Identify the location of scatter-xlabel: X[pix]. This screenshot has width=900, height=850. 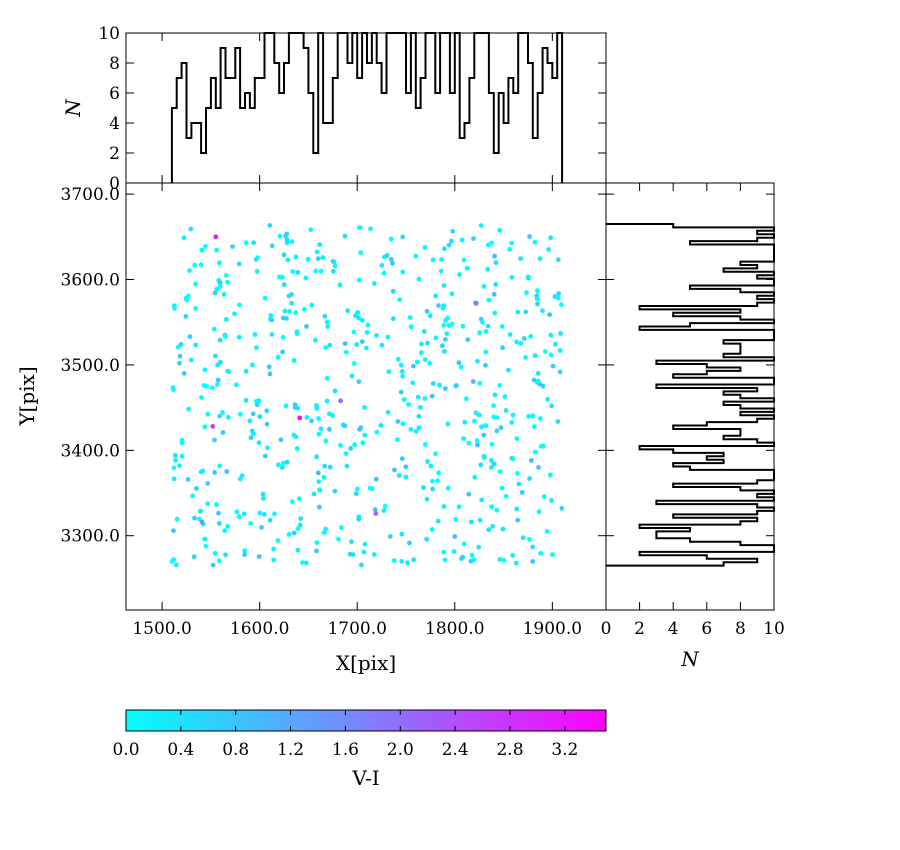
(366, 663).